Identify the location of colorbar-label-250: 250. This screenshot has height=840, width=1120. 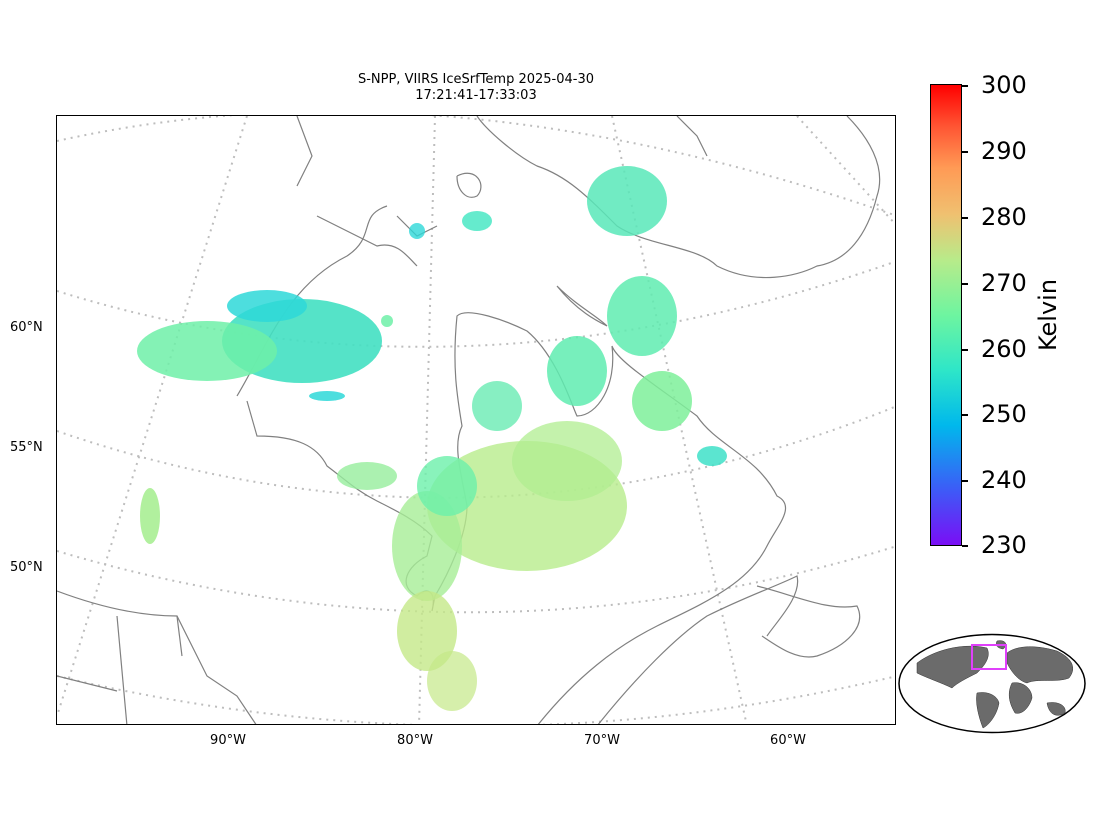
(1004, 414).